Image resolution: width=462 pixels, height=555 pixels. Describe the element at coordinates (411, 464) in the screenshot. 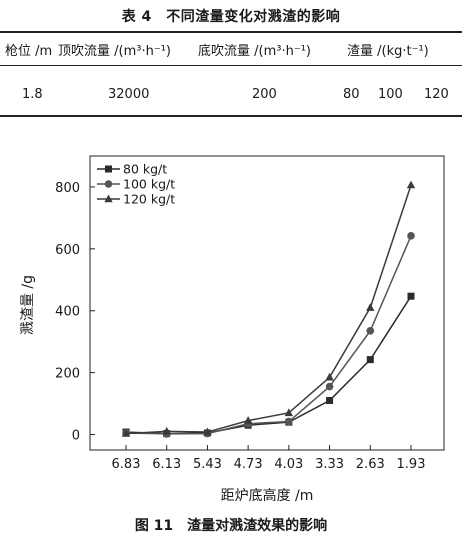

I see `x-tick-label: 1.93` at that location.